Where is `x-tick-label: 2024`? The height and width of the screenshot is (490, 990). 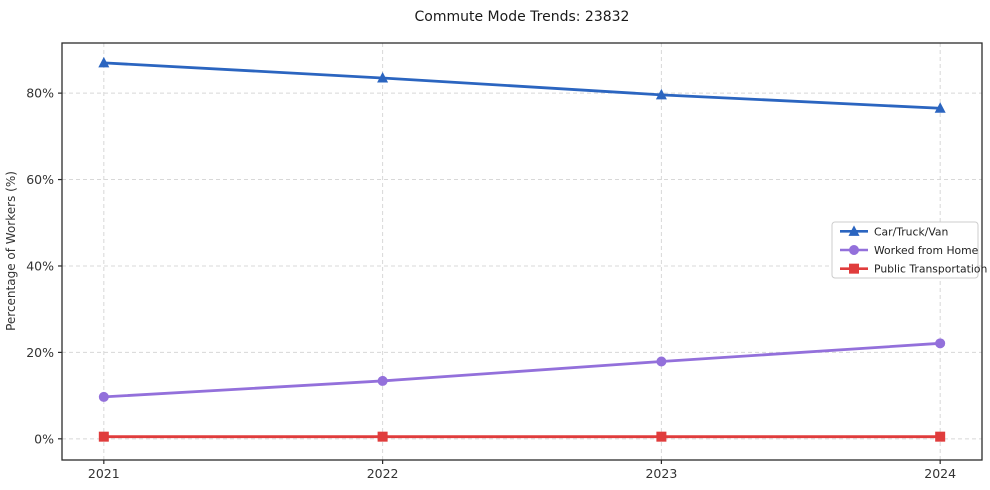
x-tick-label: 2024 is located at coordinates (940, 473).